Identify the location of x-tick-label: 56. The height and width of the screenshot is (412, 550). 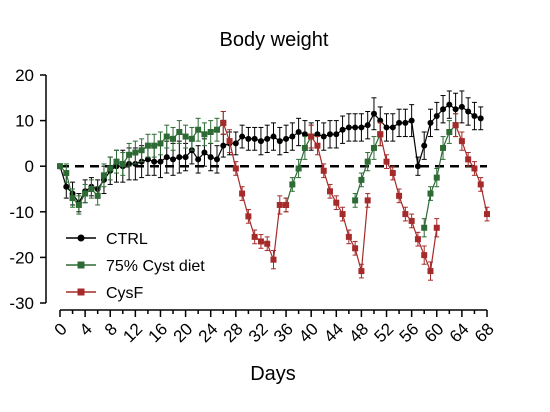
(409, 332).